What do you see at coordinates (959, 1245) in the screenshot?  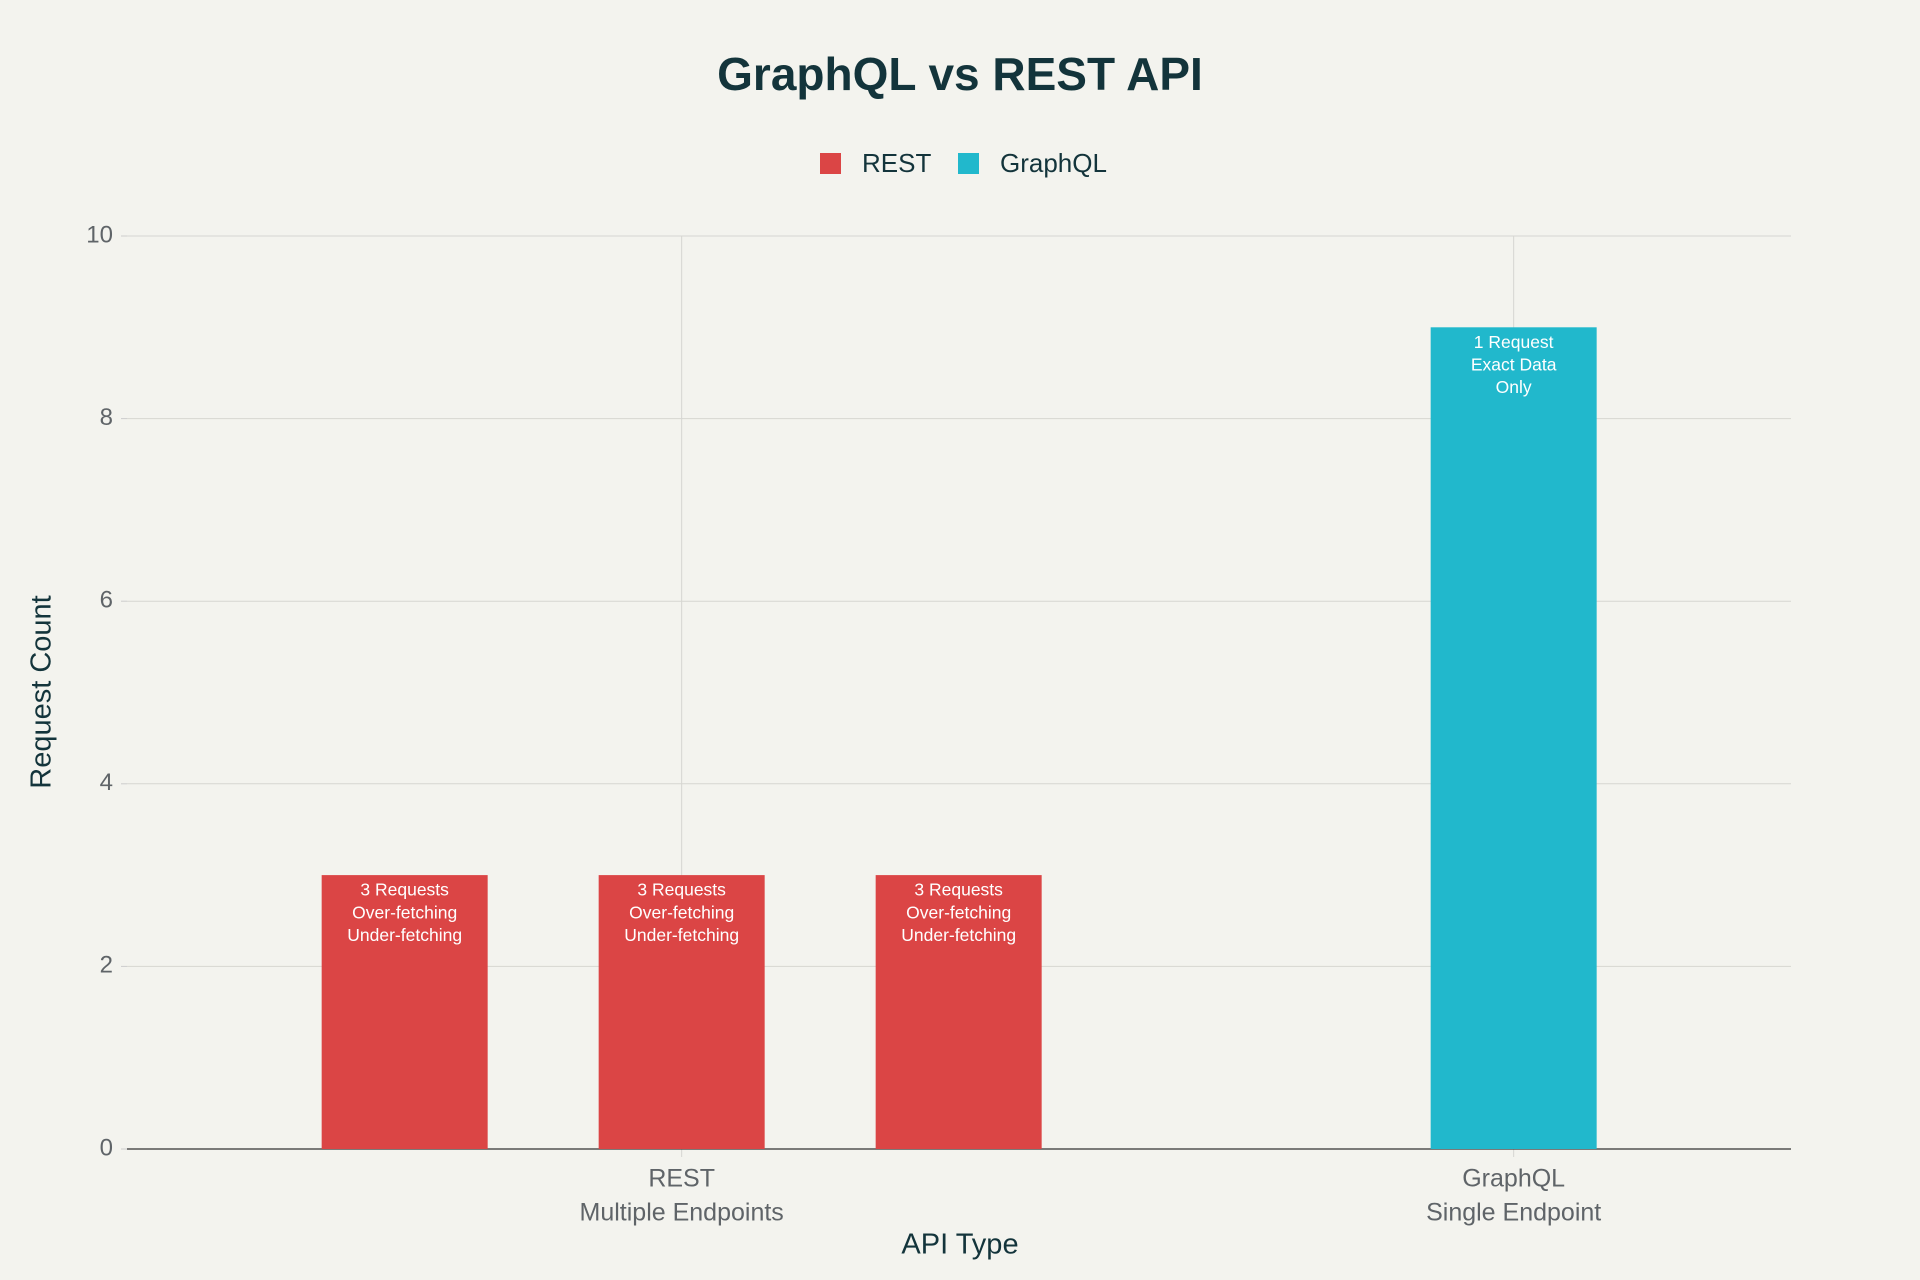 I see `x-axis-title: API Type` at bounding box center [959, 1245].